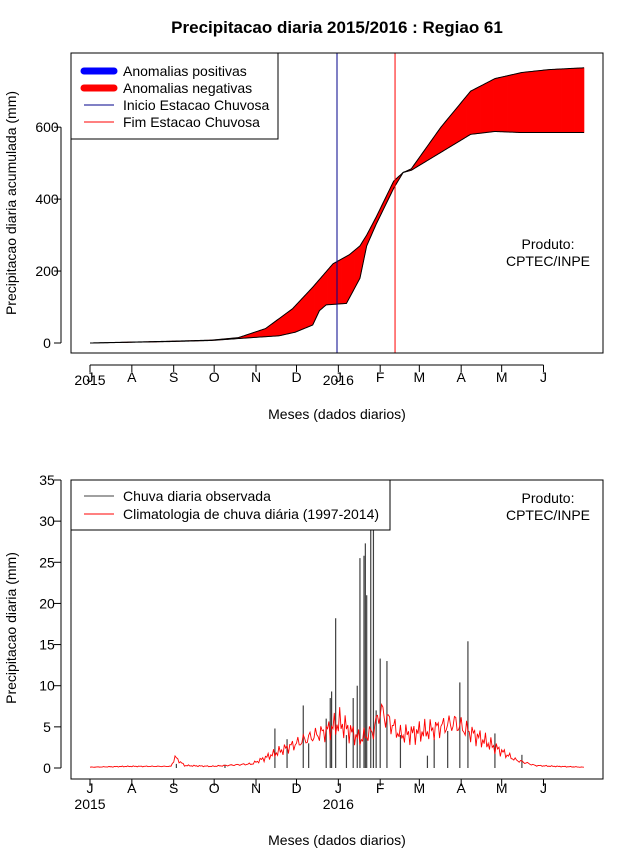 The image size is (640, 850). Describe the element at coordinates (185, 71) in the screenshot. I see `legend-label: Anomalias positivas` at that location.